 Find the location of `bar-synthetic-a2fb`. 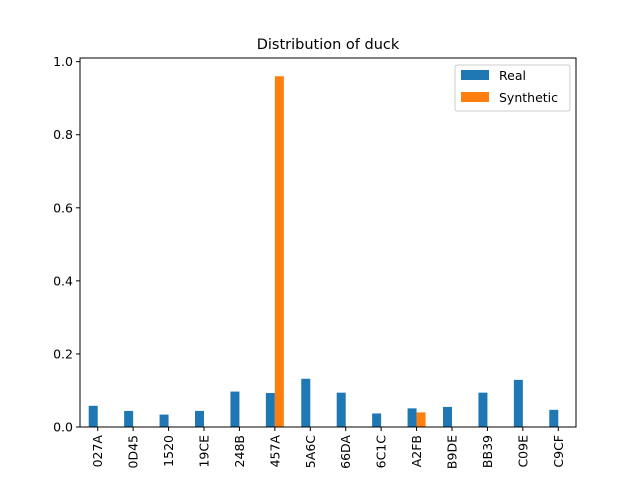

bar-synthetic-a2fb is located at coordinates (421, 419).